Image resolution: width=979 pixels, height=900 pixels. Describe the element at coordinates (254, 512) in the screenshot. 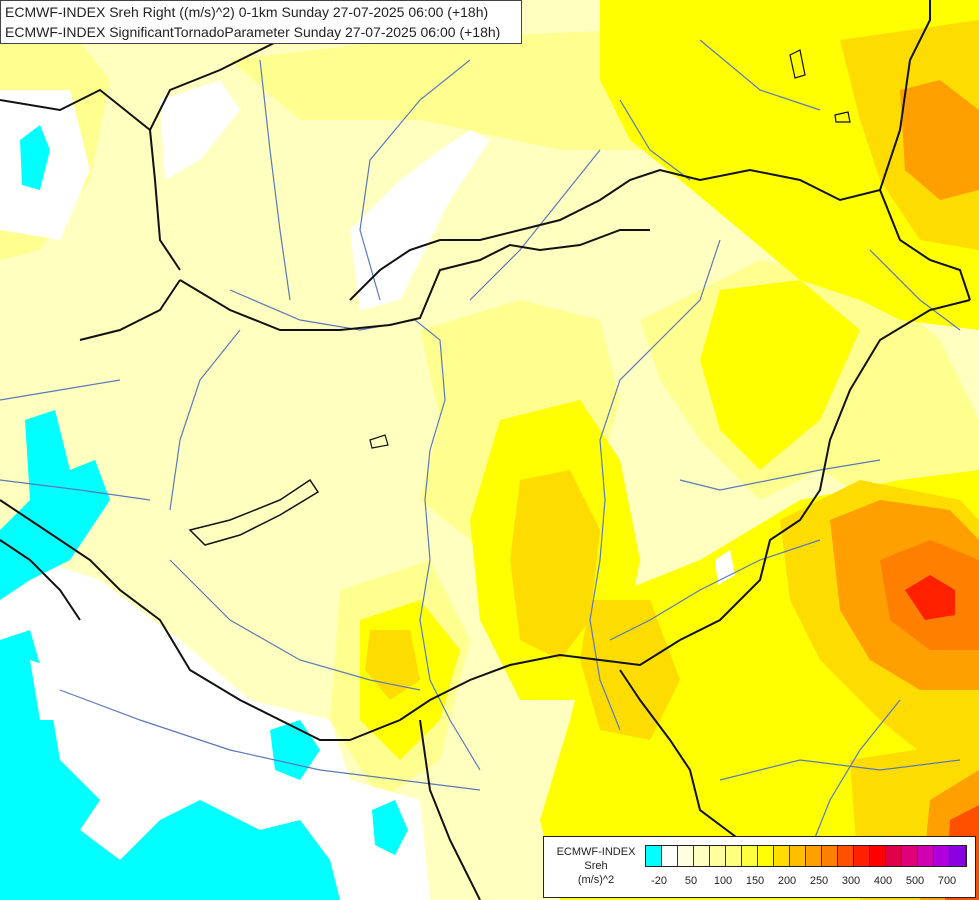

I see `lake-balaton` at that location.